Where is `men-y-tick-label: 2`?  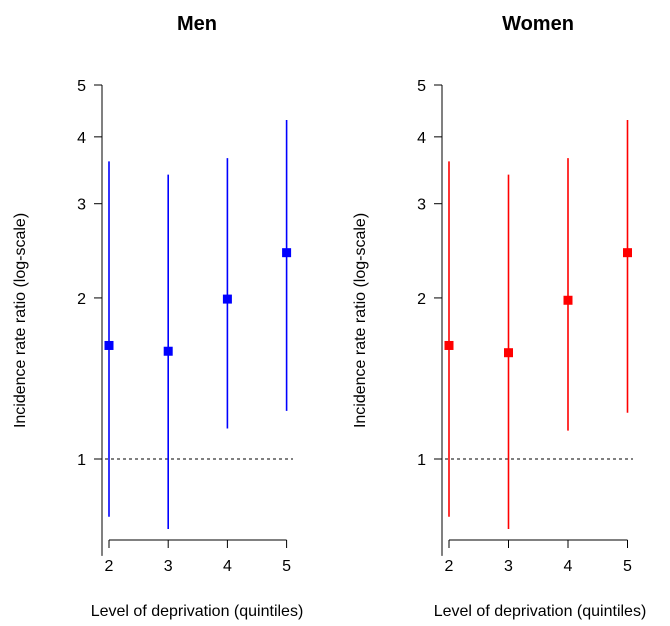
men-y-tick-label: 2 is located at coordinates (81, 299).